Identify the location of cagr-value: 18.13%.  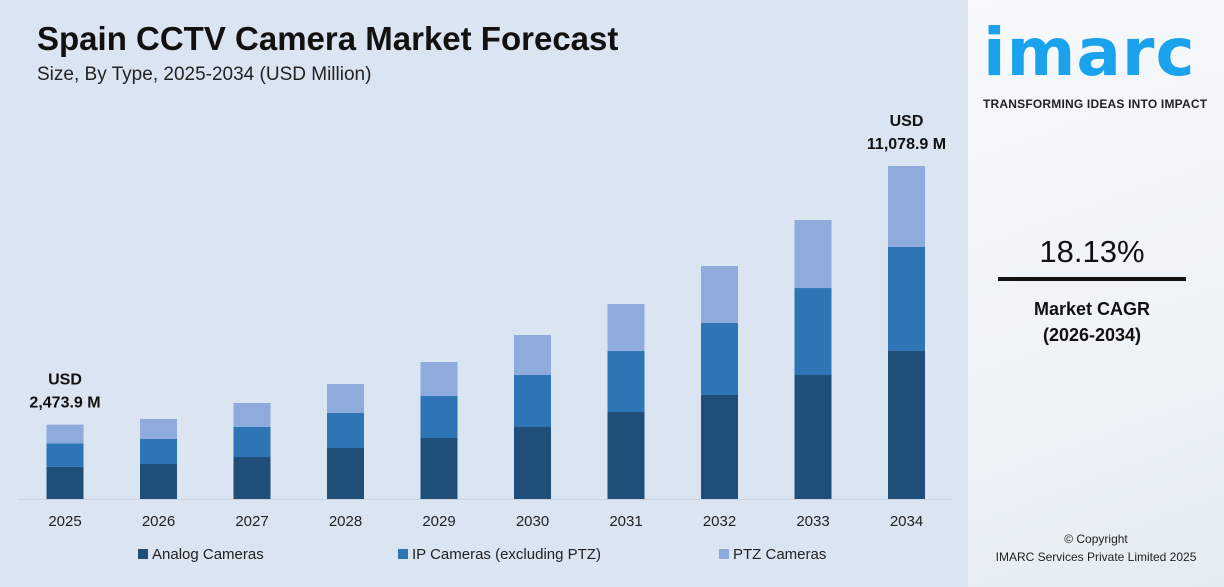
(1092, 251).